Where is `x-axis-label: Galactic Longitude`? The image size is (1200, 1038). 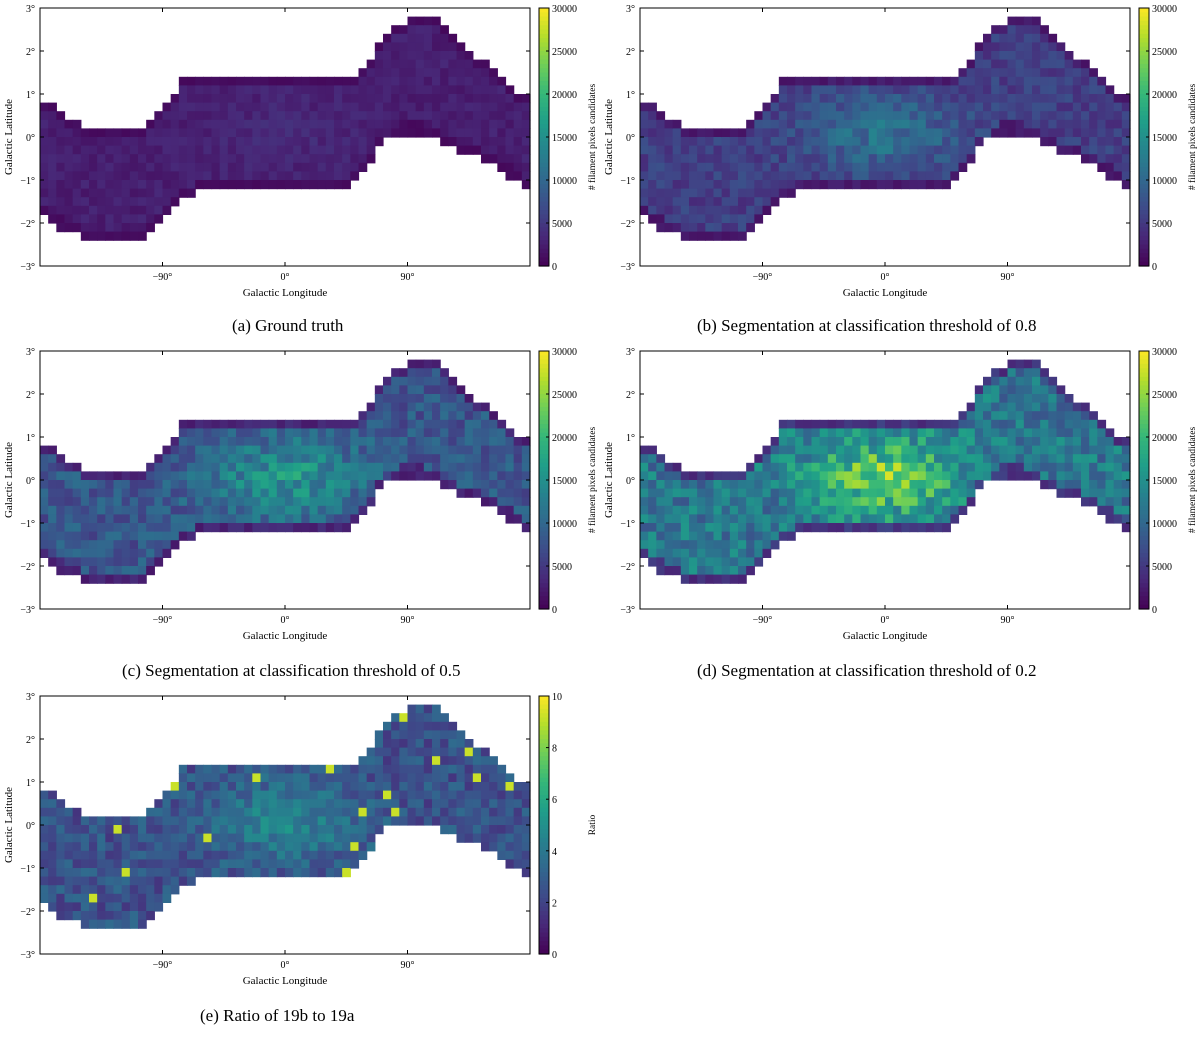 x-axis-label: Galactic Longitude is located at coordinates (285, 636).